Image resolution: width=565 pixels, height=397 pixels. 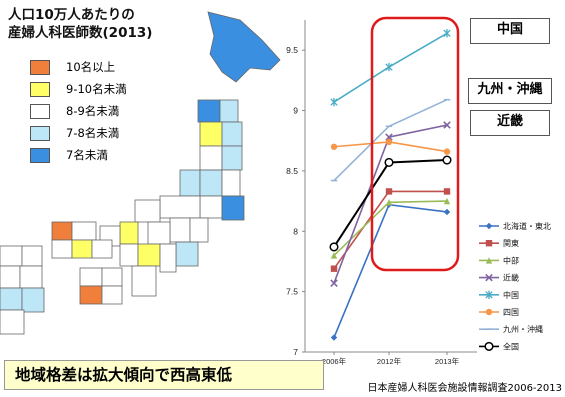 What do you see at coordinates (464, 388) in the screenshot?
I see `source-note: 日本産婦人科医会施設情報調査2006-2013` at bounding box center [464, 388].